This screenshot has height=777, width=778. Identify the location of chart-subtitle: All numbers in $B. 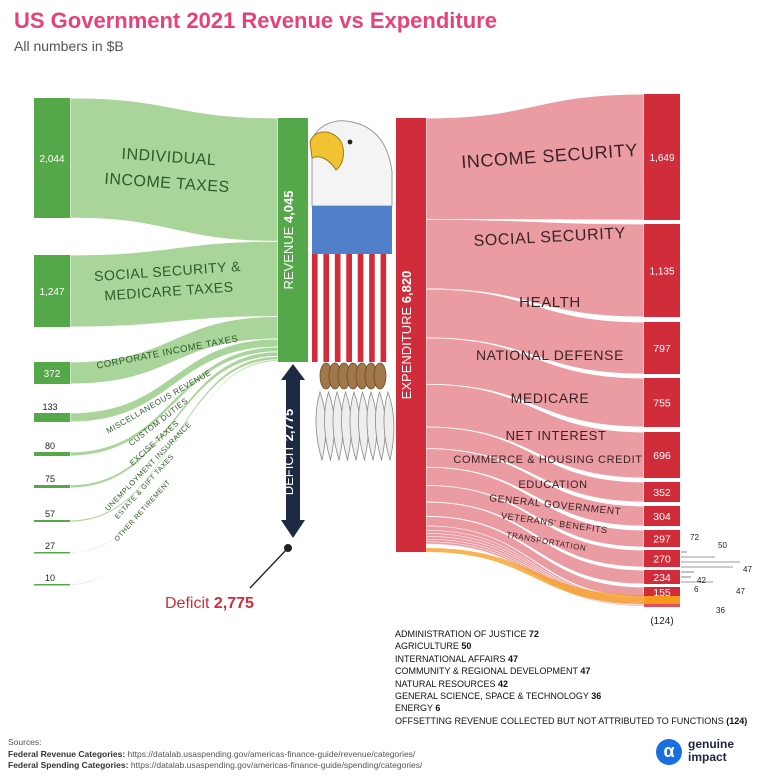
(69, 46).